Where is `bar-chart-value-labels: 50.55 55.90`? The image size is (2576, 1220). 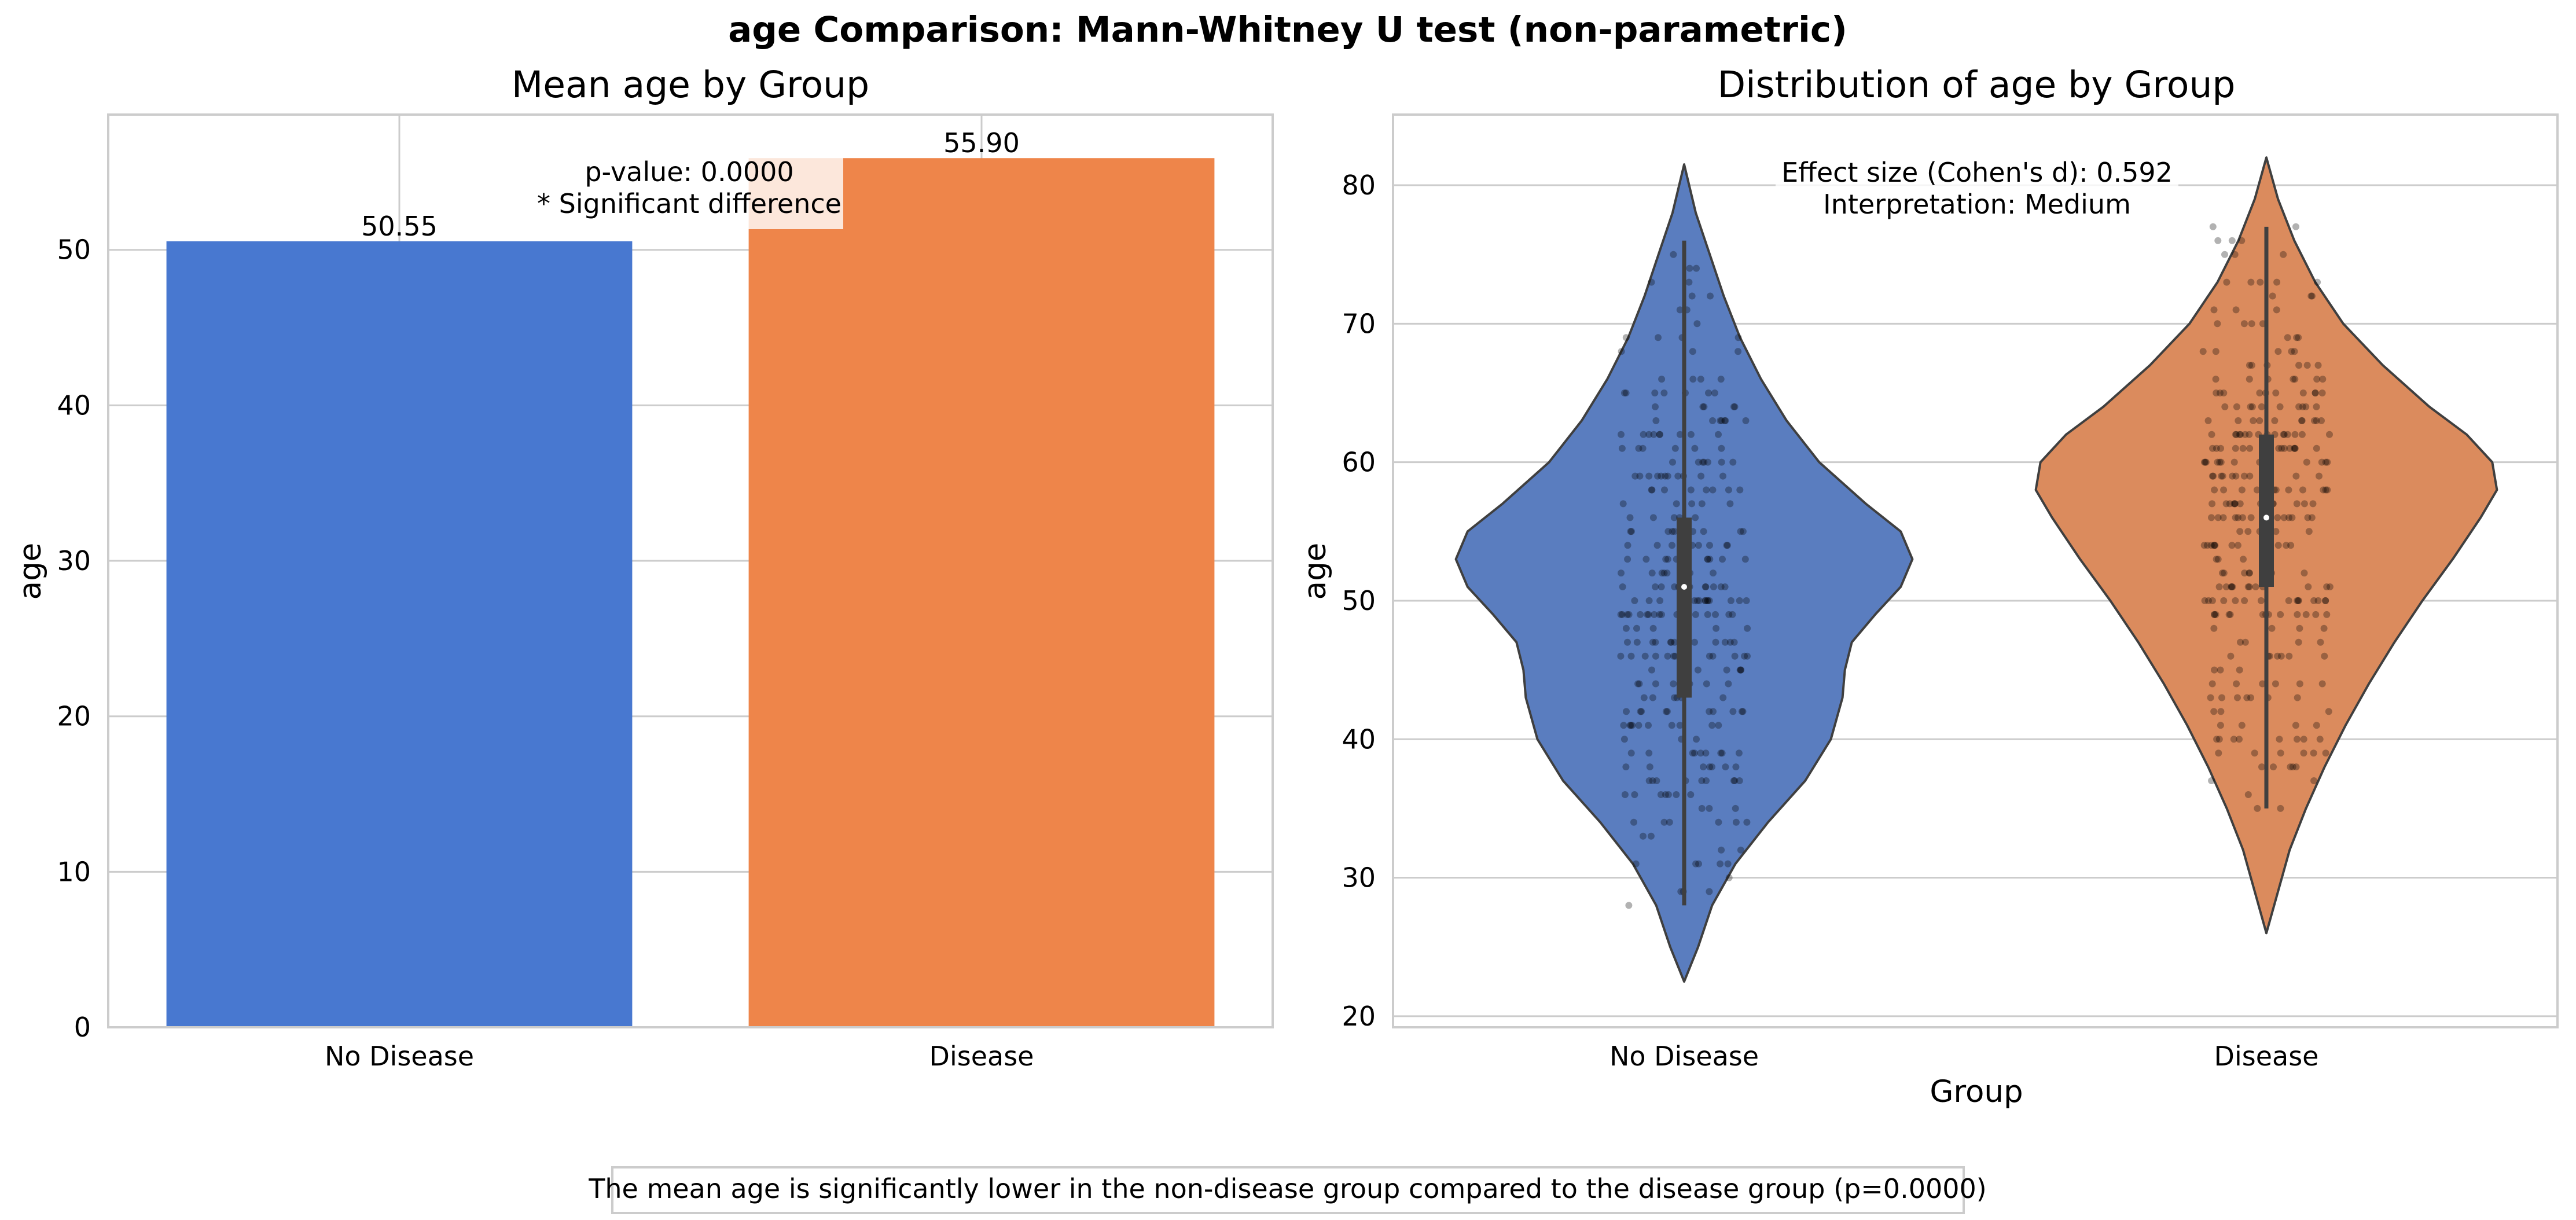
bar-chart-value-labels: 50.55 55.90 is located at coordinates (690, 184).